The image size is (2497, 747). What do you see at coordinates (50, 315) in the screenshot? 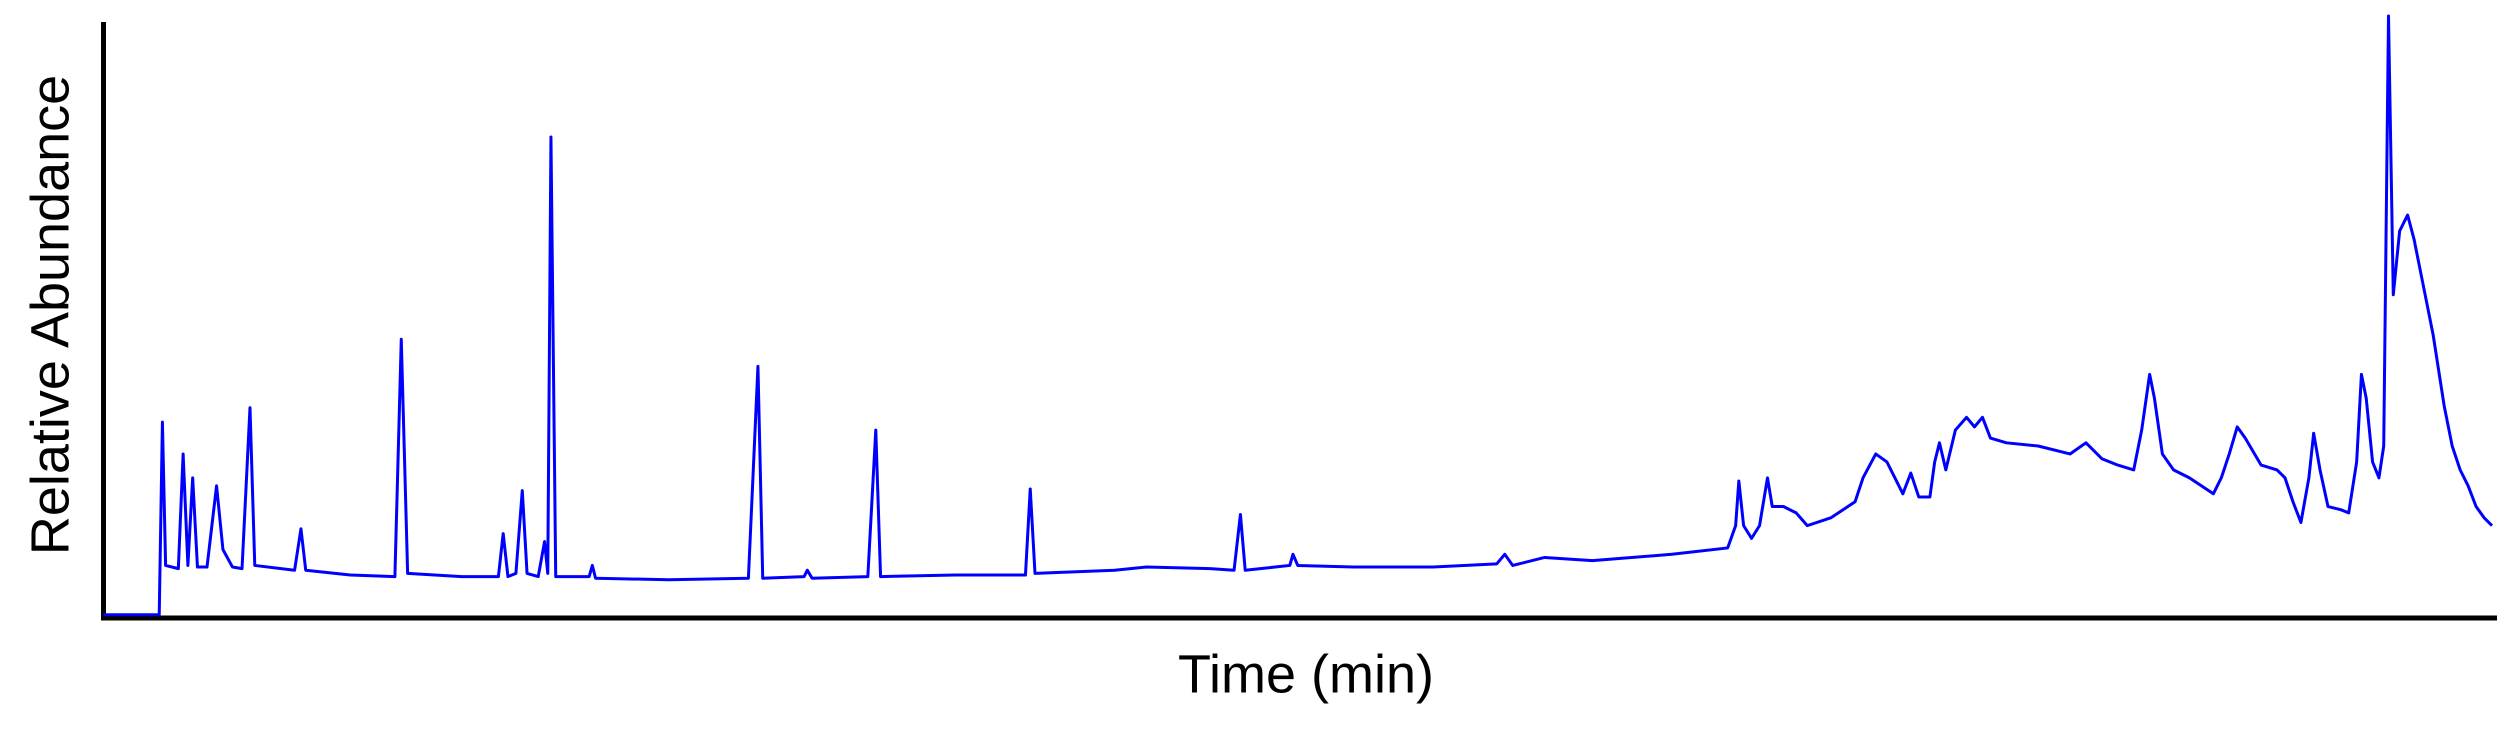
I see `y-axis-label: Relative Abundance` at bounding box center [50, 315].